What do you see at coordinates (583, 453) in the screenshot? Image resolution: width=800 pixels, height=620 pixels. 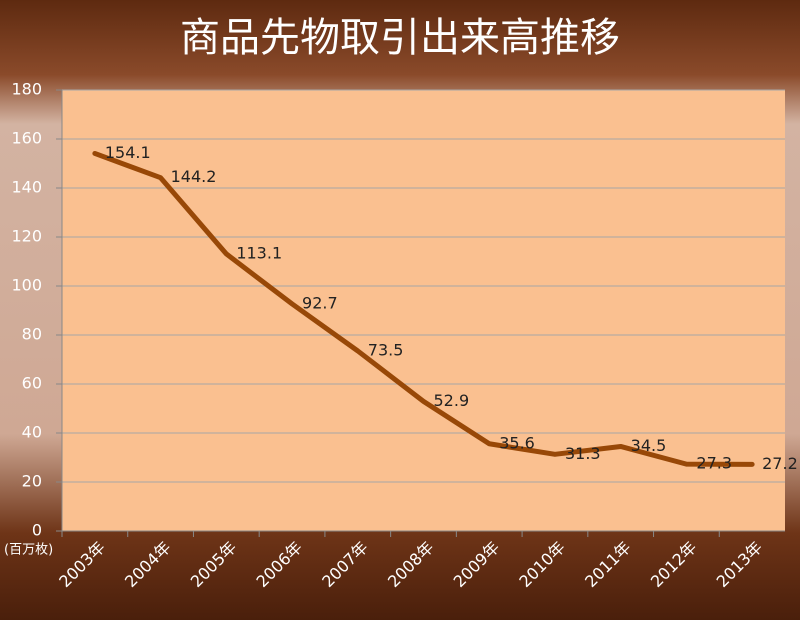 I see `data-label: 31.3` at bounding box center [583, 453].